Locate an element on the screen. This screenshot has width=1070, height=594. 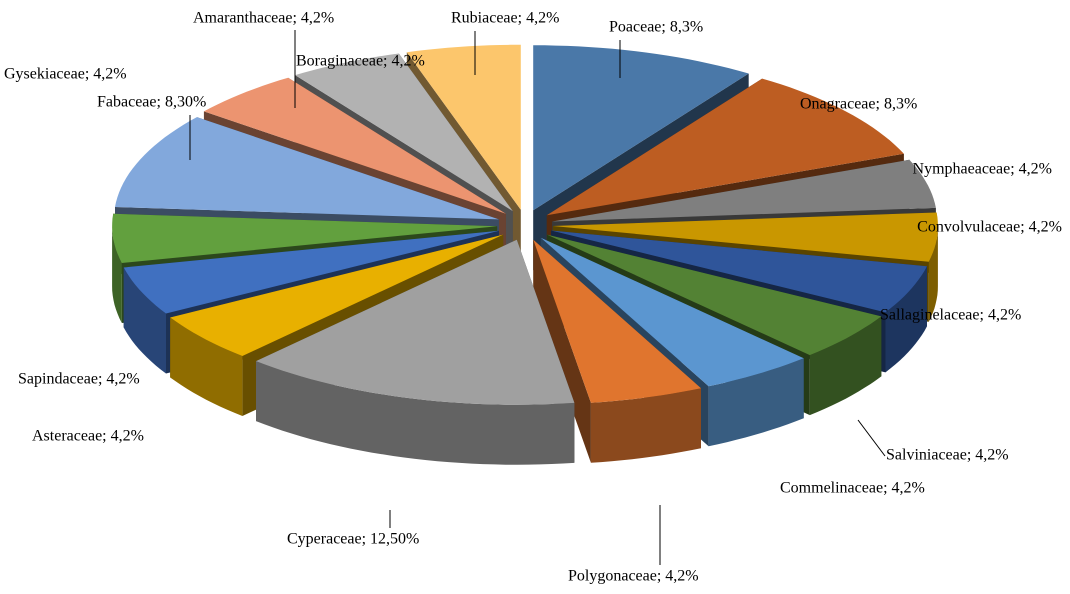
data-label: Sallaginelaceae; 4,2% is located at coordinates (950, 315).